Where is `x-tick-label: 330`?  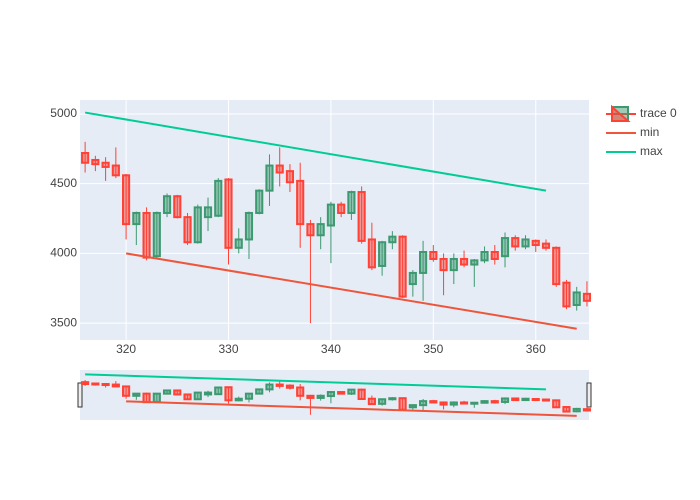
x-tick-label: 330 is located at coordinates (228, 349).